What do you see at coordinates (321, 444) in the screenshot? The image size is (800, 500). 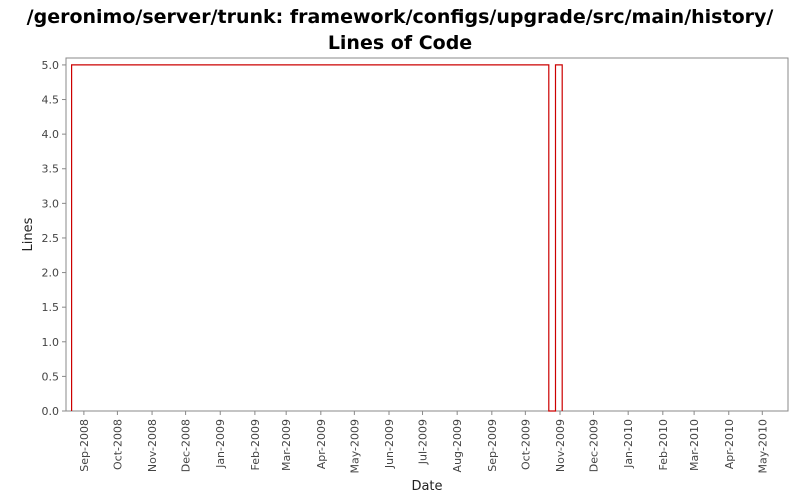 I see `x-tick-label: Apr-2009` at bounding box center [321, 444].